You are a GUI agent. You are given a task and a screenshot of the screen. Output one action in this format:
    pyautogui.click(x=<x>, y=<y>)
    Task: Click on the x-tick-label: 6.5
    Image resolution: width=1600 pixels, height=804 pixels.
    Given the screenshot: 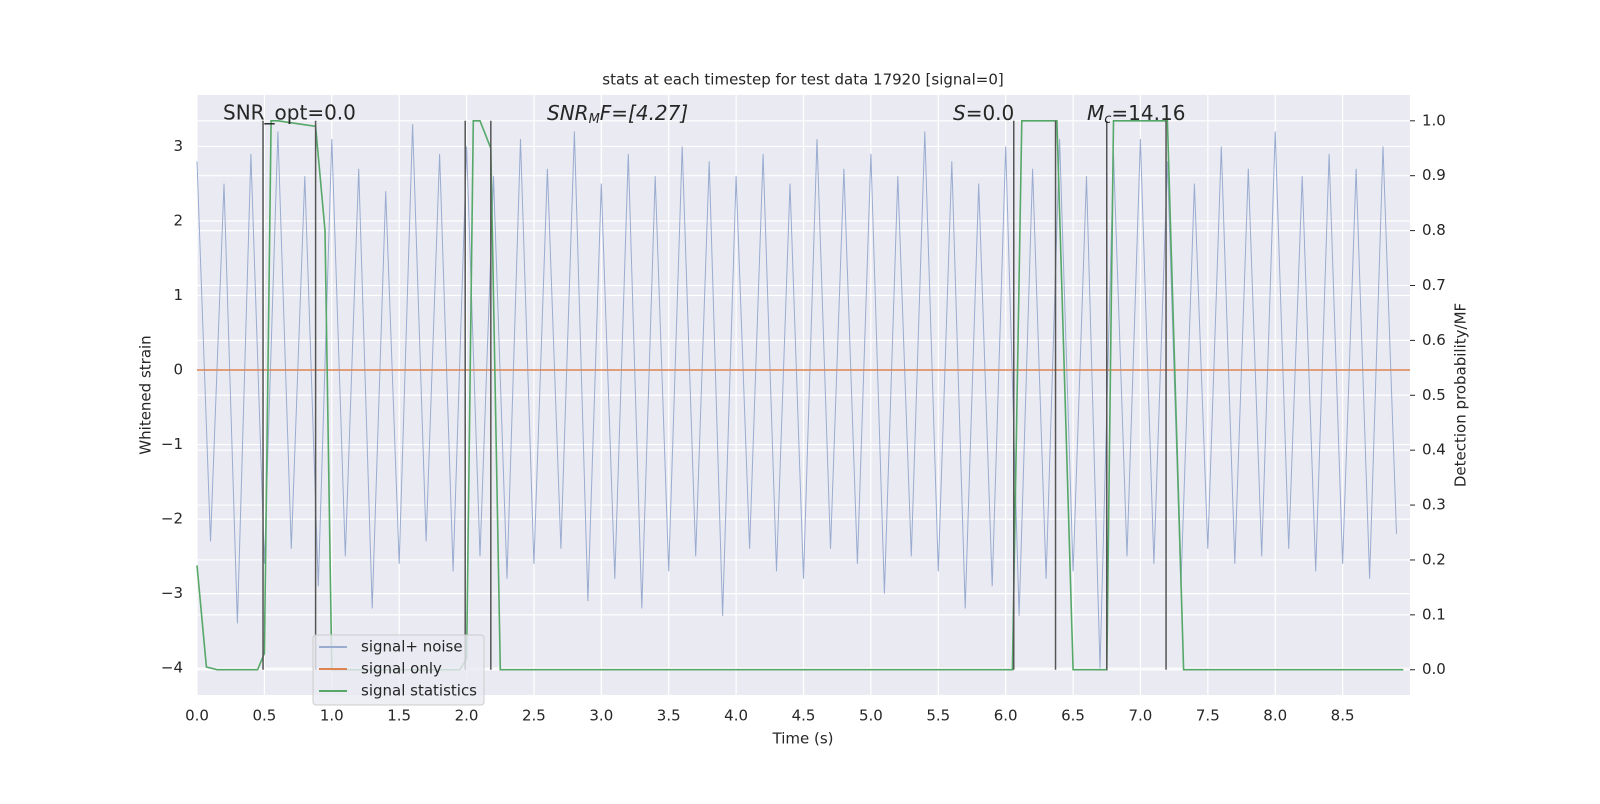 What is the action you would take?
    pyautogui.click(x=1073, y=716)
    